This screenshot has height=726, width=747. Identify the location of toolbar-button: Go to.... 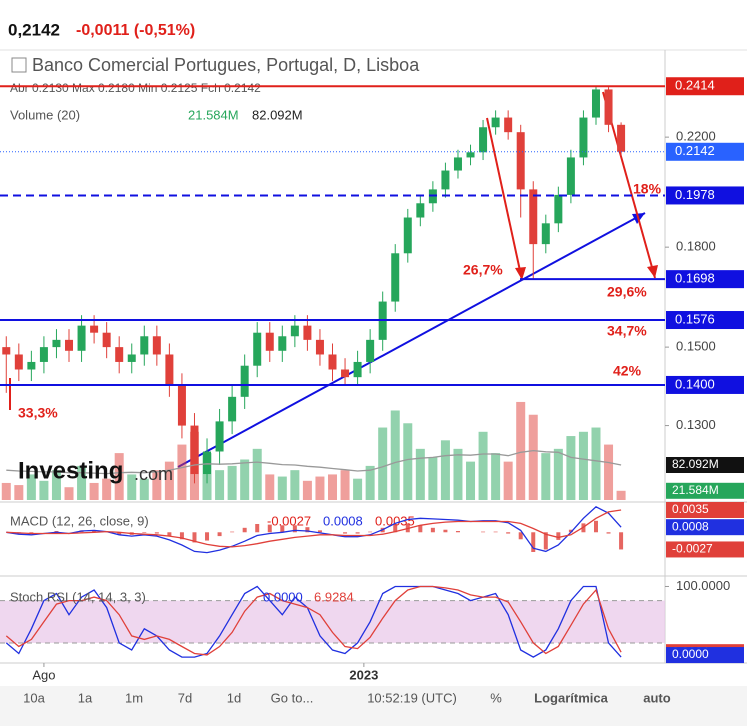
(292, 697).